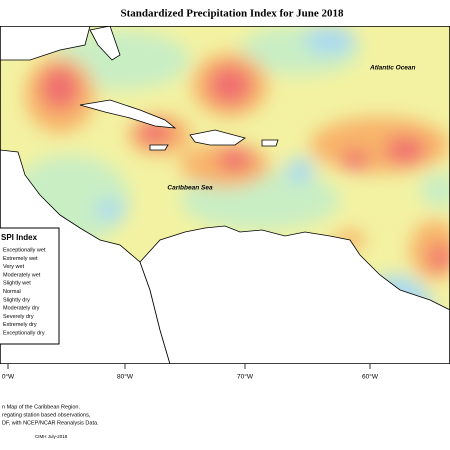 The width and height of the screenshot is (450, 450). What do you see at coordinates (51, 436) in the screenshot?
I see `footnote-credit: CIMH July-2018` at bounding box center [51, 436].